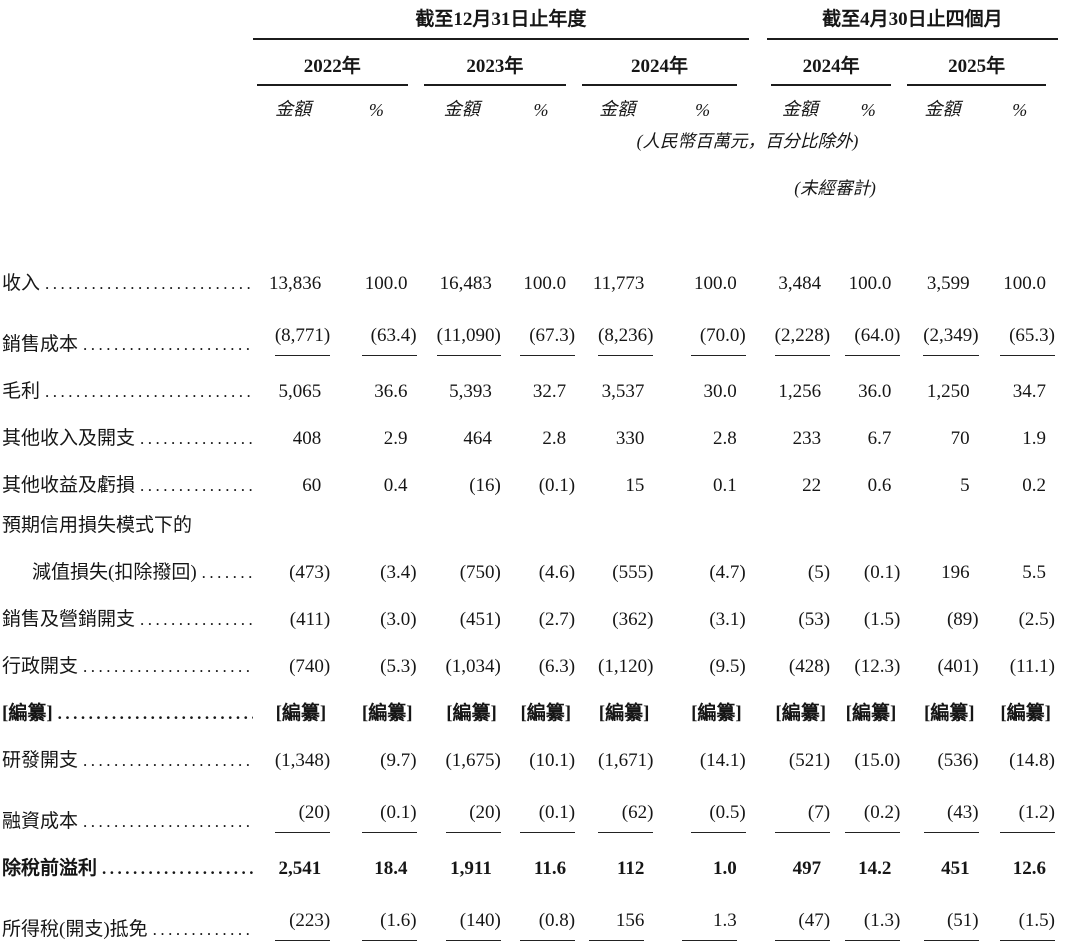 The width and height of the screenshot is (1080, 943). What do you see at coordinates (1034, 572) in the screenshot?
I see `value-cell: 5.5` at bounding box center [1034, 572].